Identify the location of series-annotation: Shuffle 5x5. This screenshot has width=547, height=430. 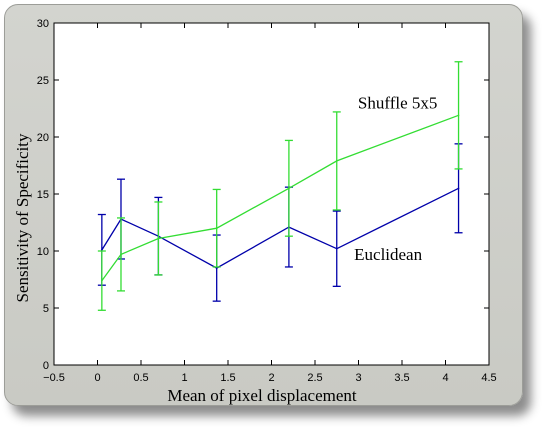
(398, 103).